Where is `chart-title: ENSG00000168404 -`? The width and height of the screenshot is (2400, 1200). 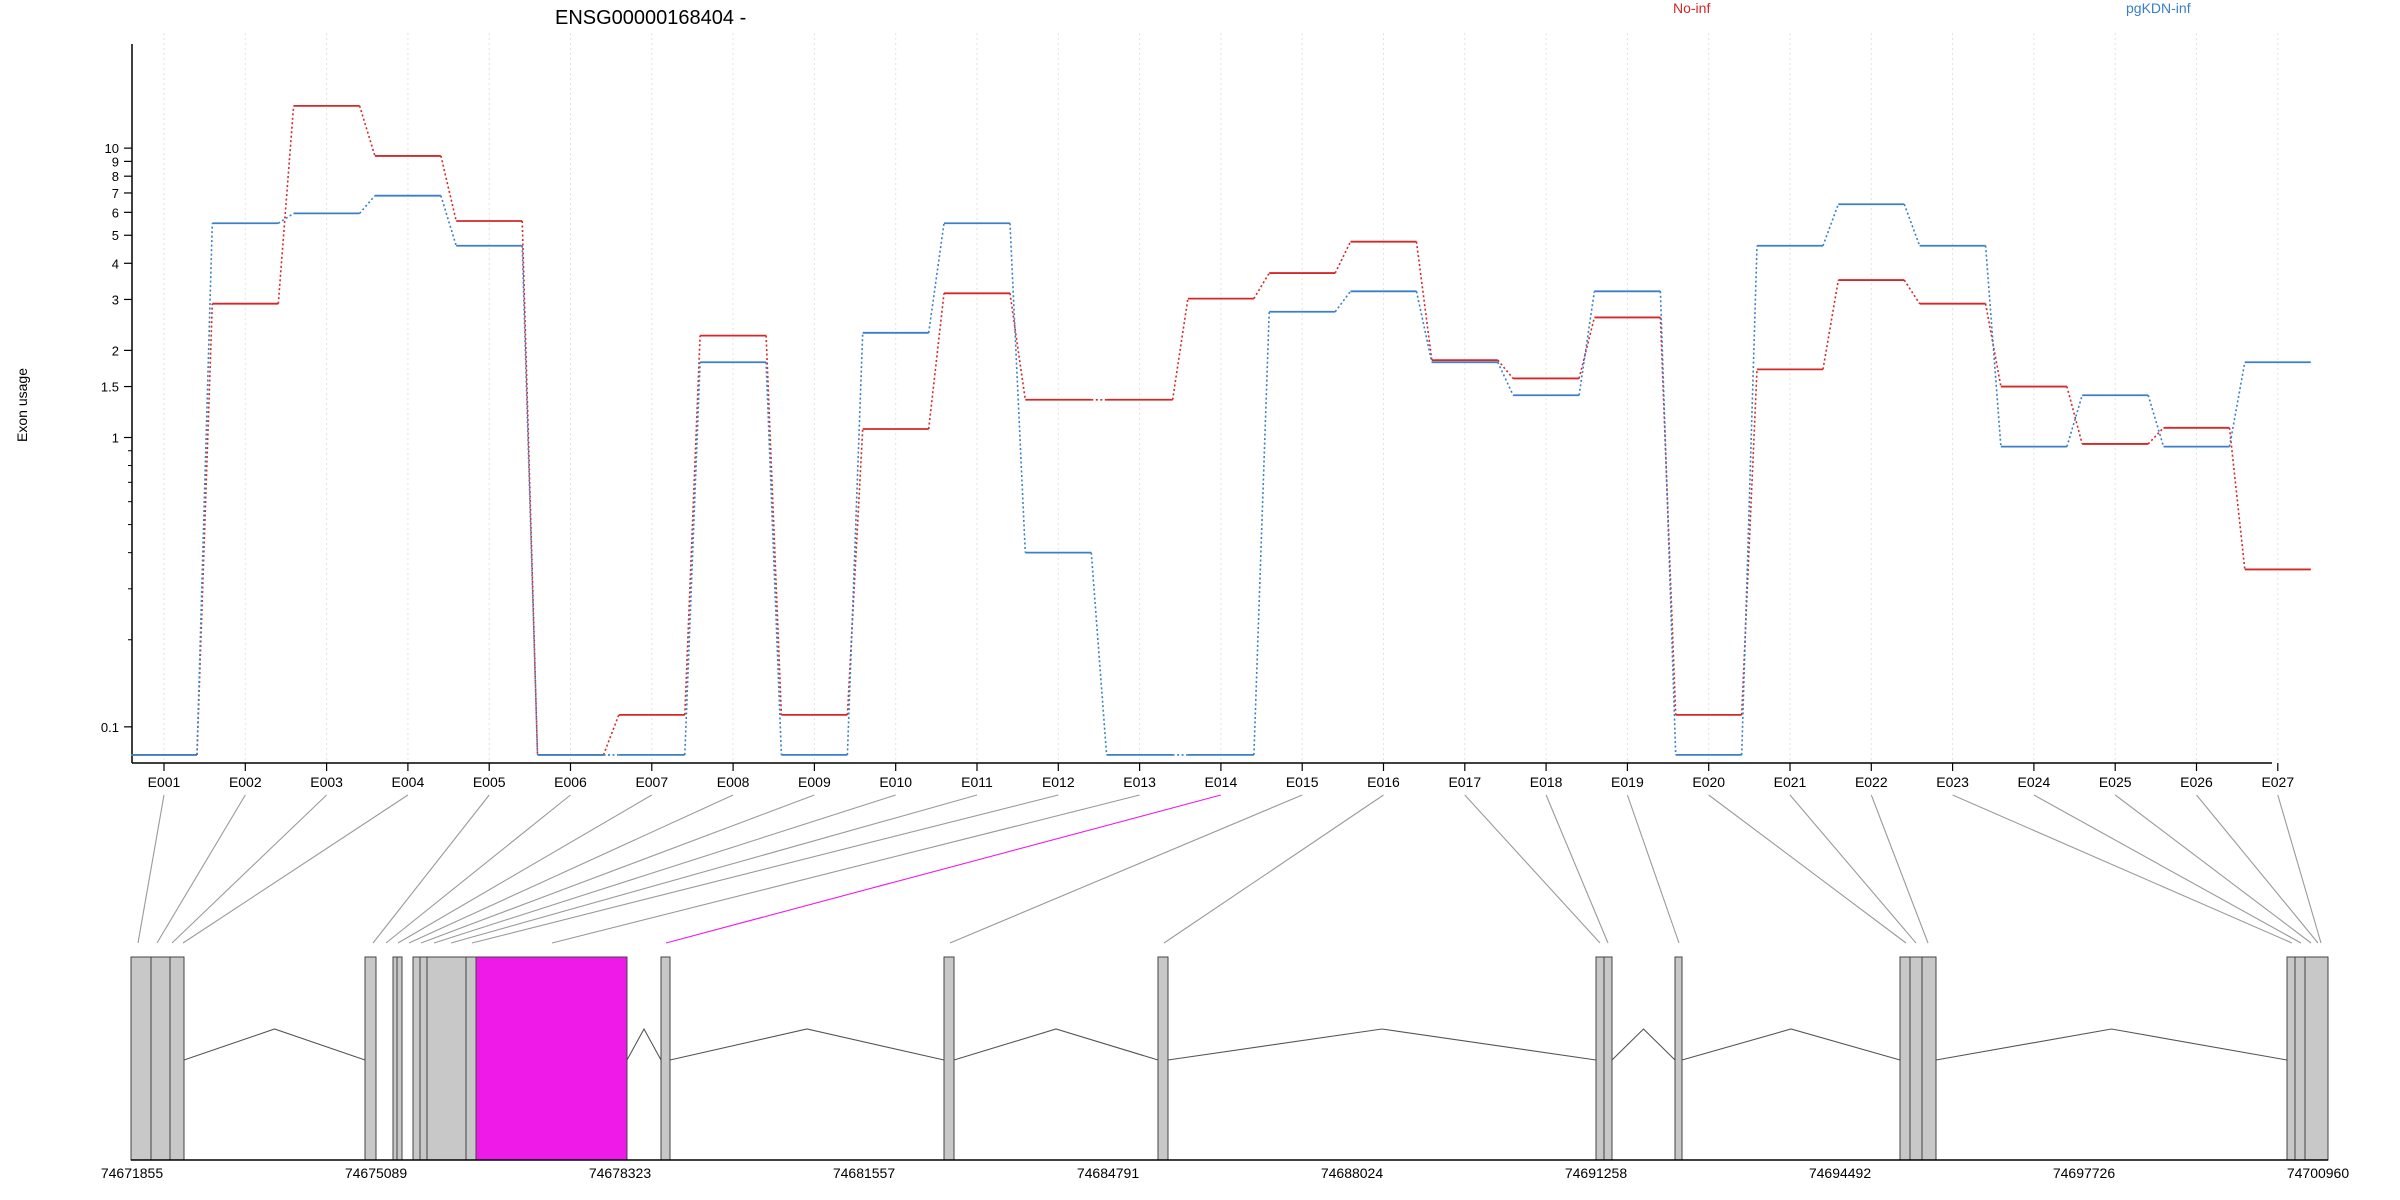
chart-title: ENSG00000168404 - is located at coordinates (650, 18).